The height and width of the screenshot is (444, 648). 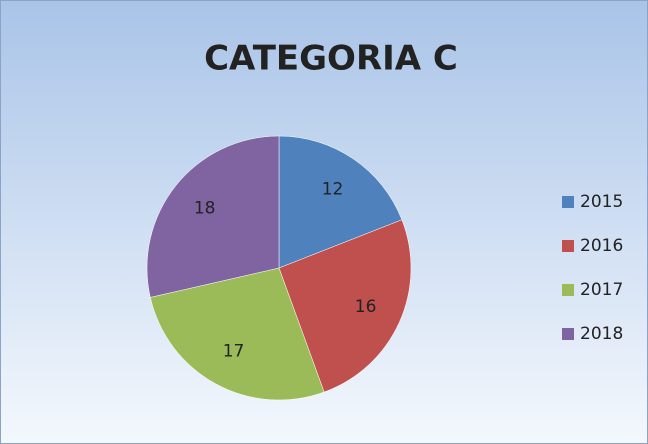 I want to click on data-label: 18, so click(x=205, y=209).